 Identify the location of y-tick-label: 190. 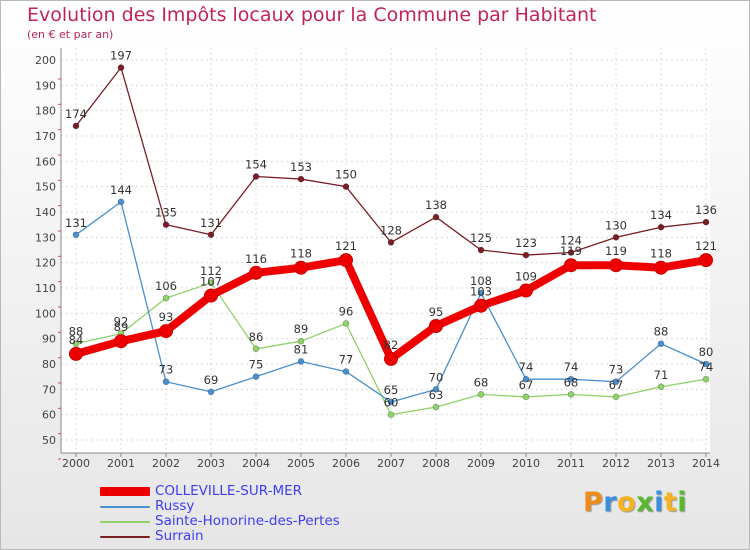
(45, 85).